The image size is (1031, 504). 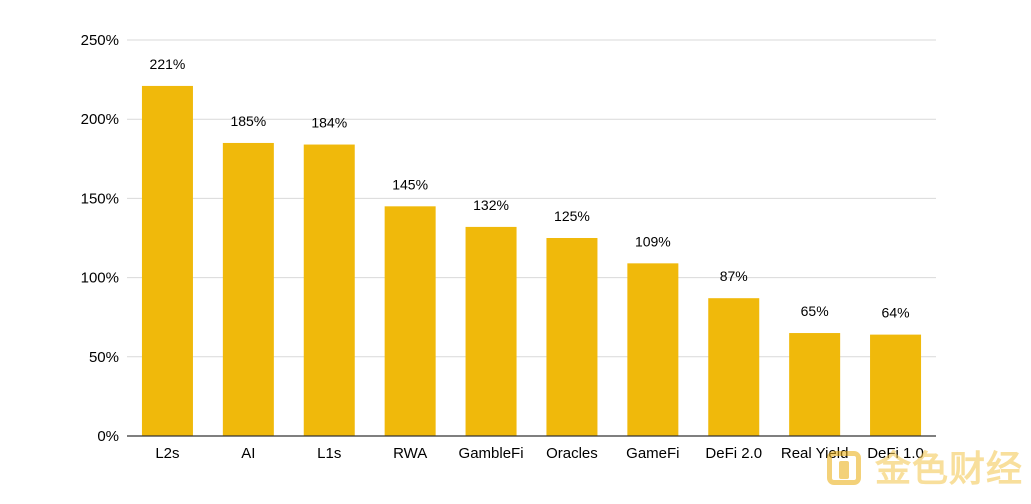 I want to click on y-tick-label: 150%, so click(x=100, y=198).